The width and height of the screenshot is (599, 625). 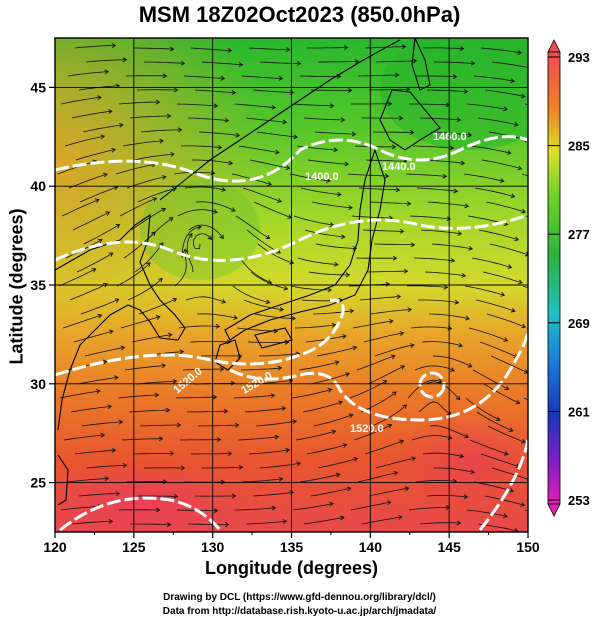 I want to click on x-axis-label: Longitude (degrees), so click(x=291, y=568).